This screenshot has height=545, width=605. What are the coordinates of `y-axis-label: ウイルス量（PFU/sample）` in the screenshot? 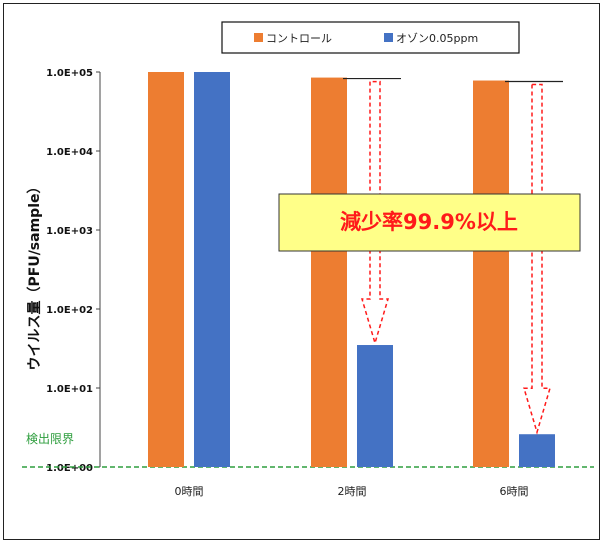 It's located at (35, 275).